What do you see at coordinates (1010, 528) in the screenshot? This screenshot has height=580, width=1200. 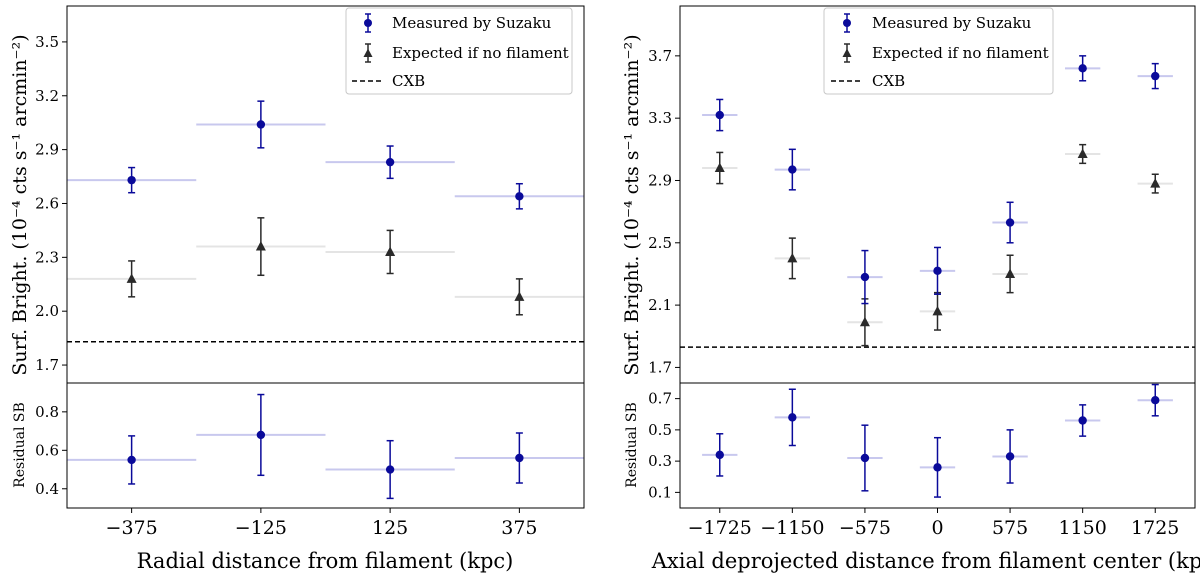 I see `right-xtick-label-4: 575` at bounding box center [1010, 528].